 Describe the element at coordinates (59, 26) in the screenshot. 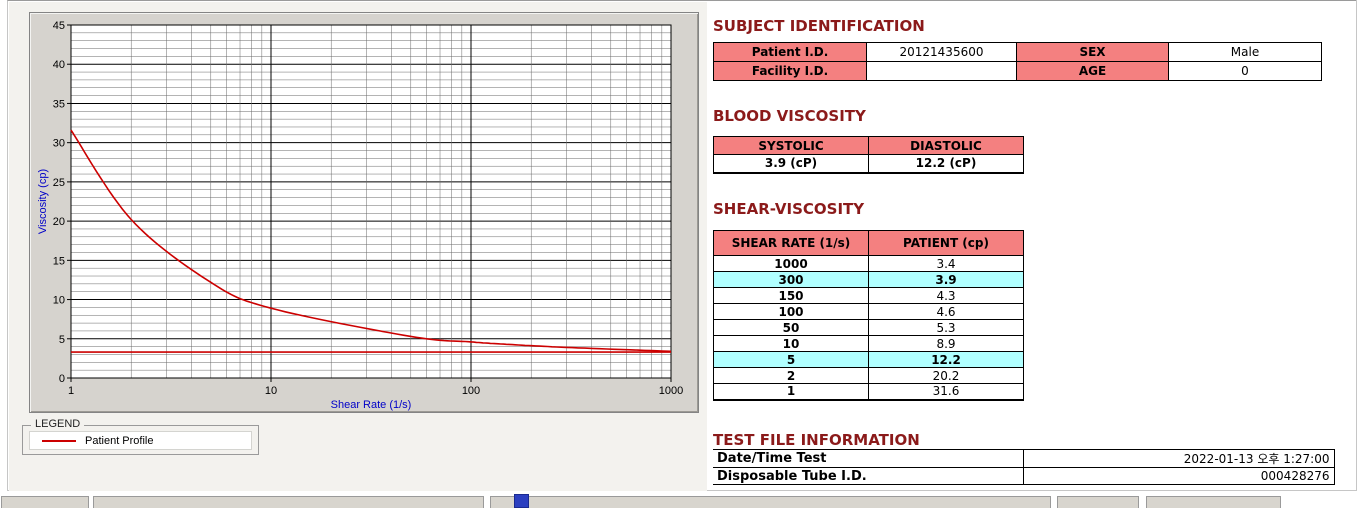

I see `svg-text: 45` at that location.